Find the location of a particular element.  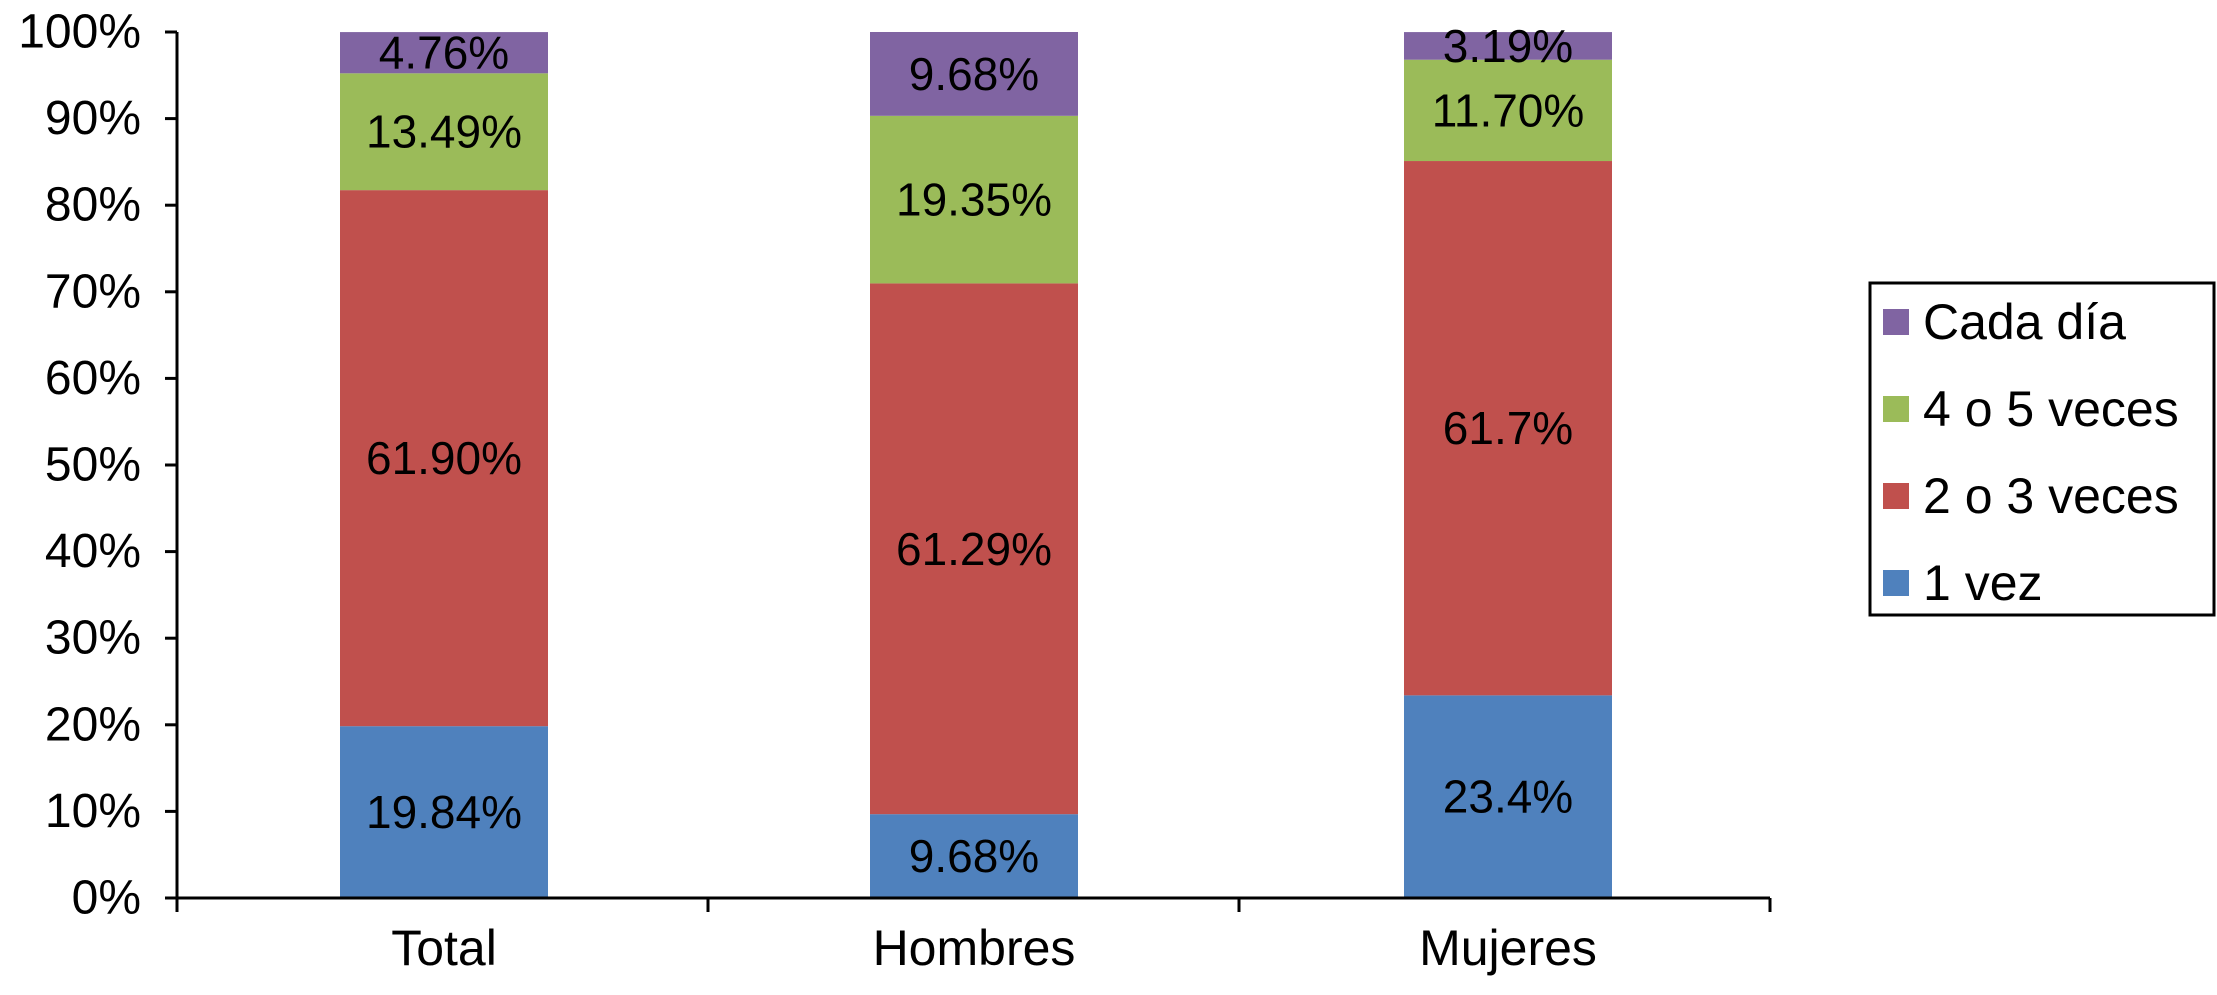

data-label: 11.70% is located at coordinates (1508, 110).